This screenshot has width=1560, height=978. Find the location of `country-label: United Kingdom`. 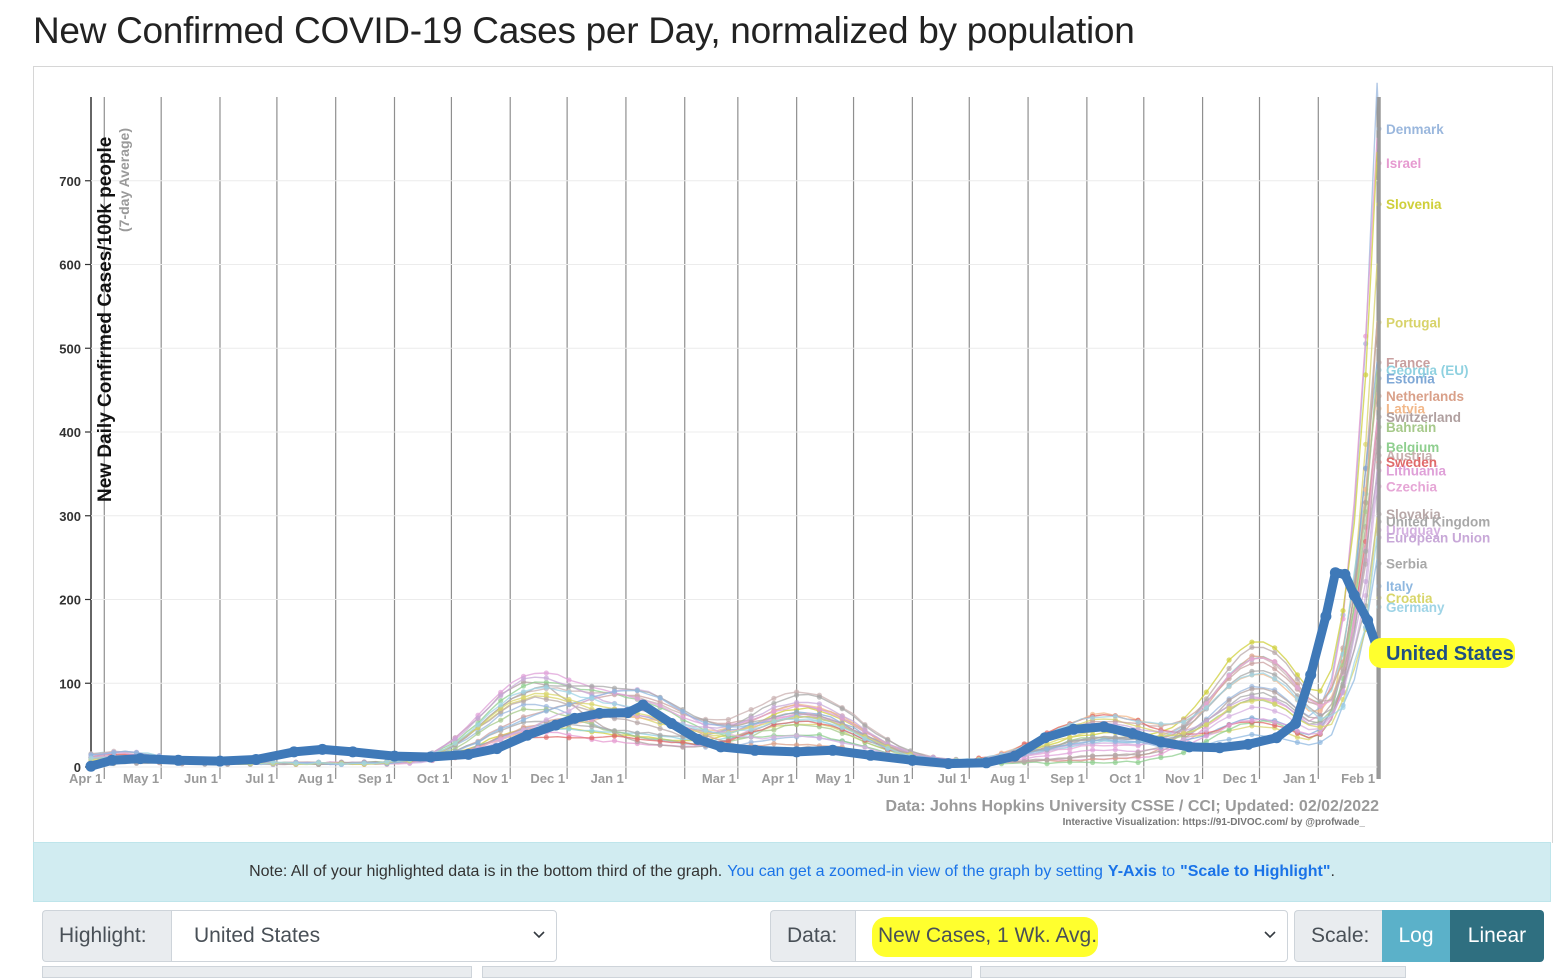

country-label: United Kingdom is located at coordinates (1438, 522).